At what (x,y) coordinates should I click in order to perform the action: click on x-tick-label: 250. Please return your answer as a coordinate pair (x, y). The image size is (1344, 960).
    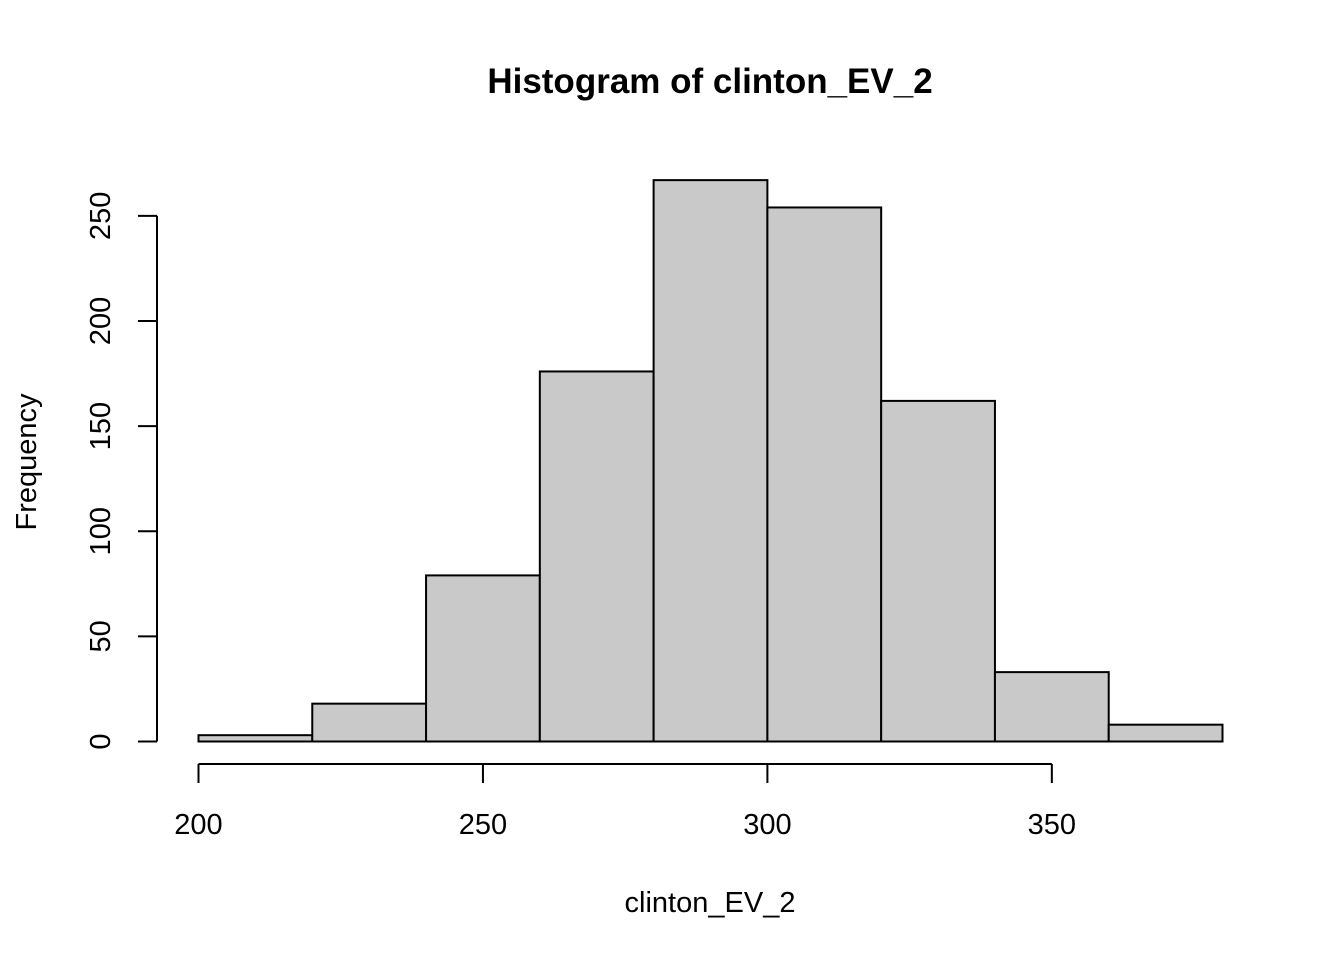
    Looking at the image, I should click on (483, 825).